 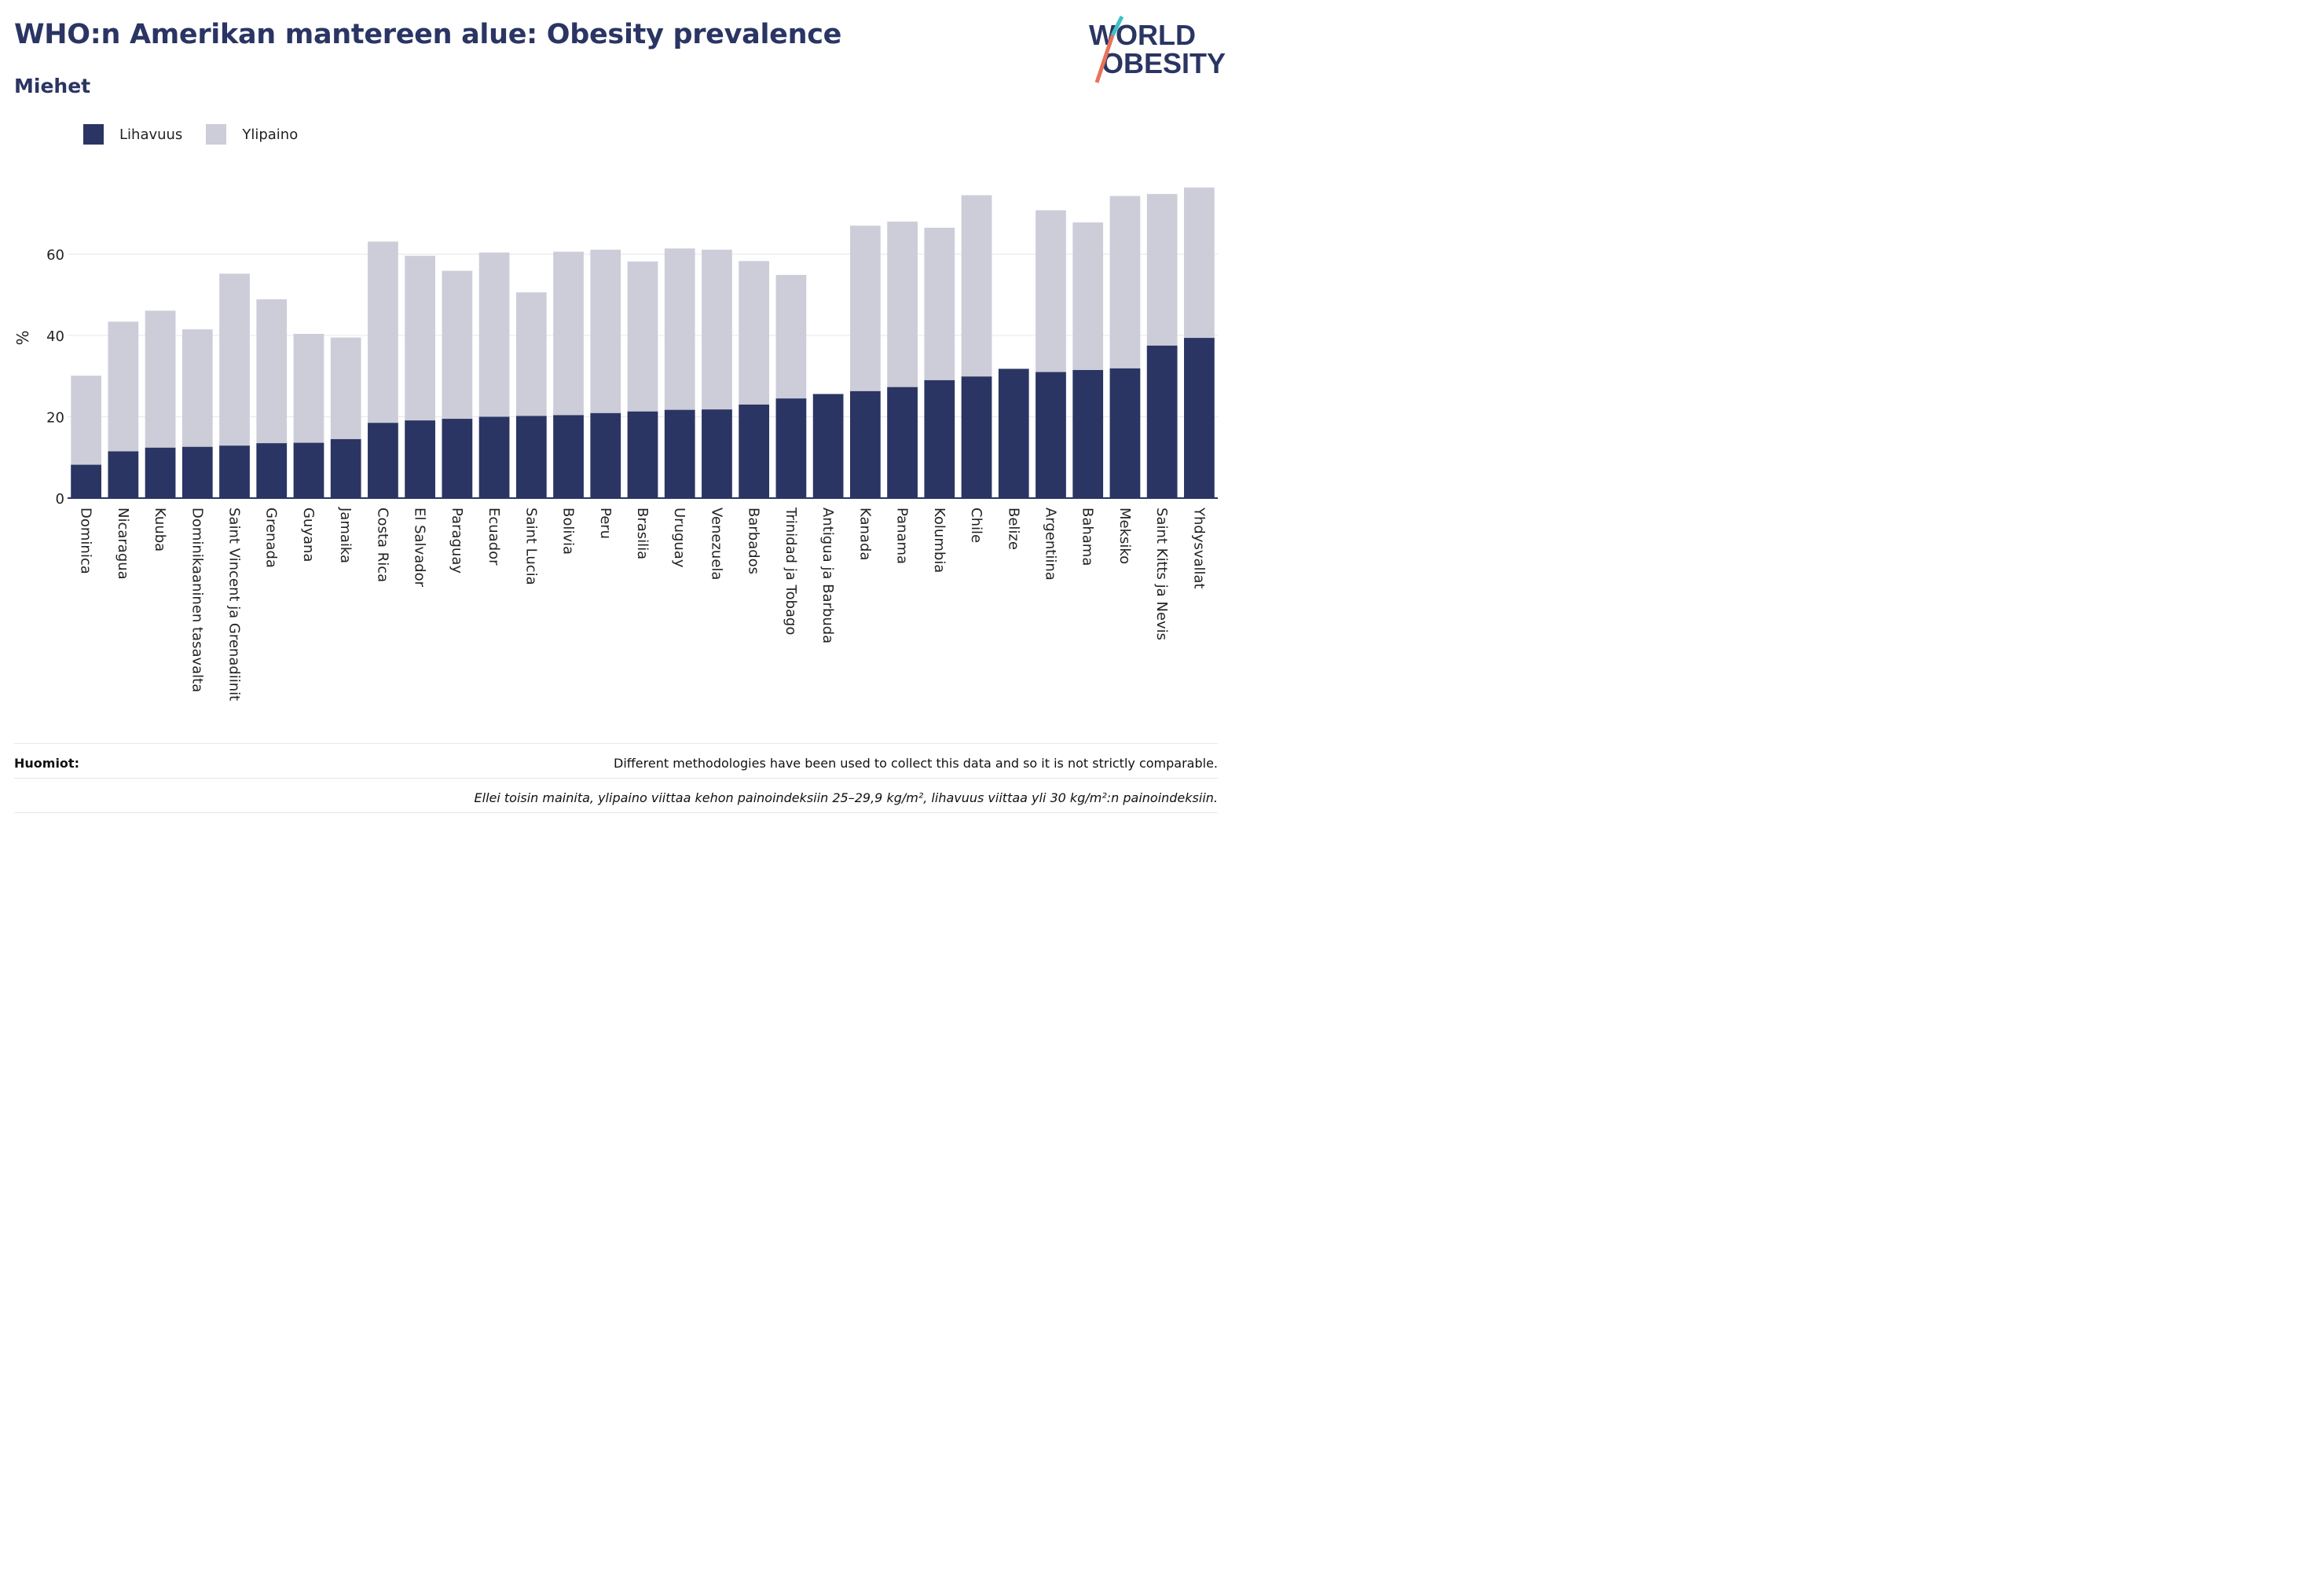 I want to click on x-tick-label: Jamaika, so click(x=345, y=535).